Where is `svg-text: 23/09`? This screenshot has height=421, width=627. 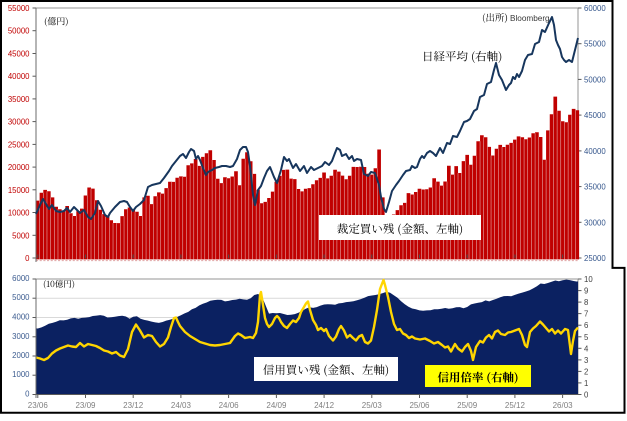
svg-text: 23/09 is located at coordinates (85, 405).